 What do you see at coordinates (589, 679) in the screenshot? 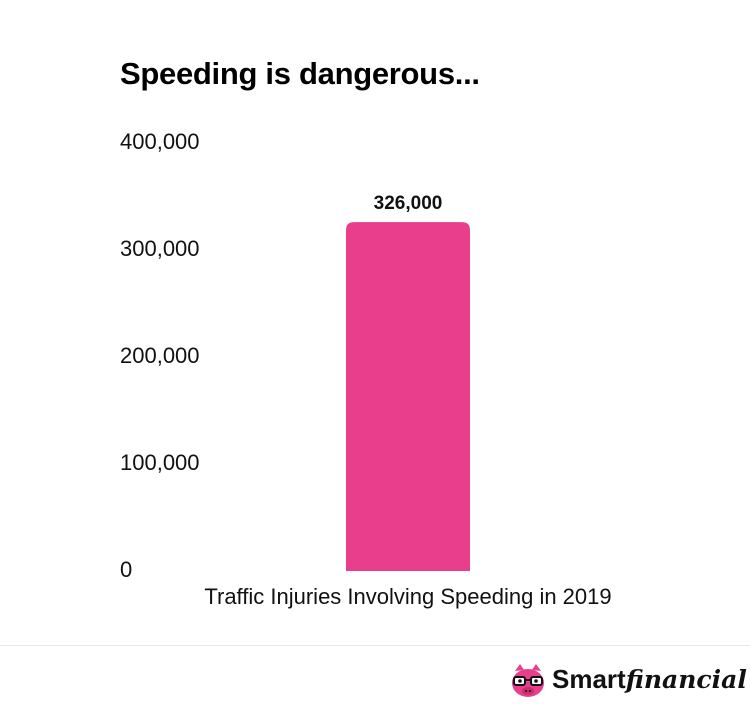
I see `brand-name-bold: Smart` at bounding box center [589, 679].